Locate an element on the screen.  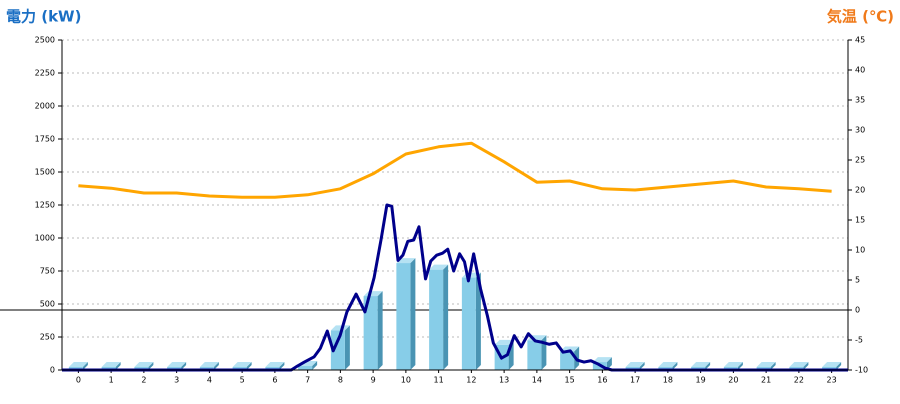
y2-tick-label: 10 is located at coordinates (860, 250).